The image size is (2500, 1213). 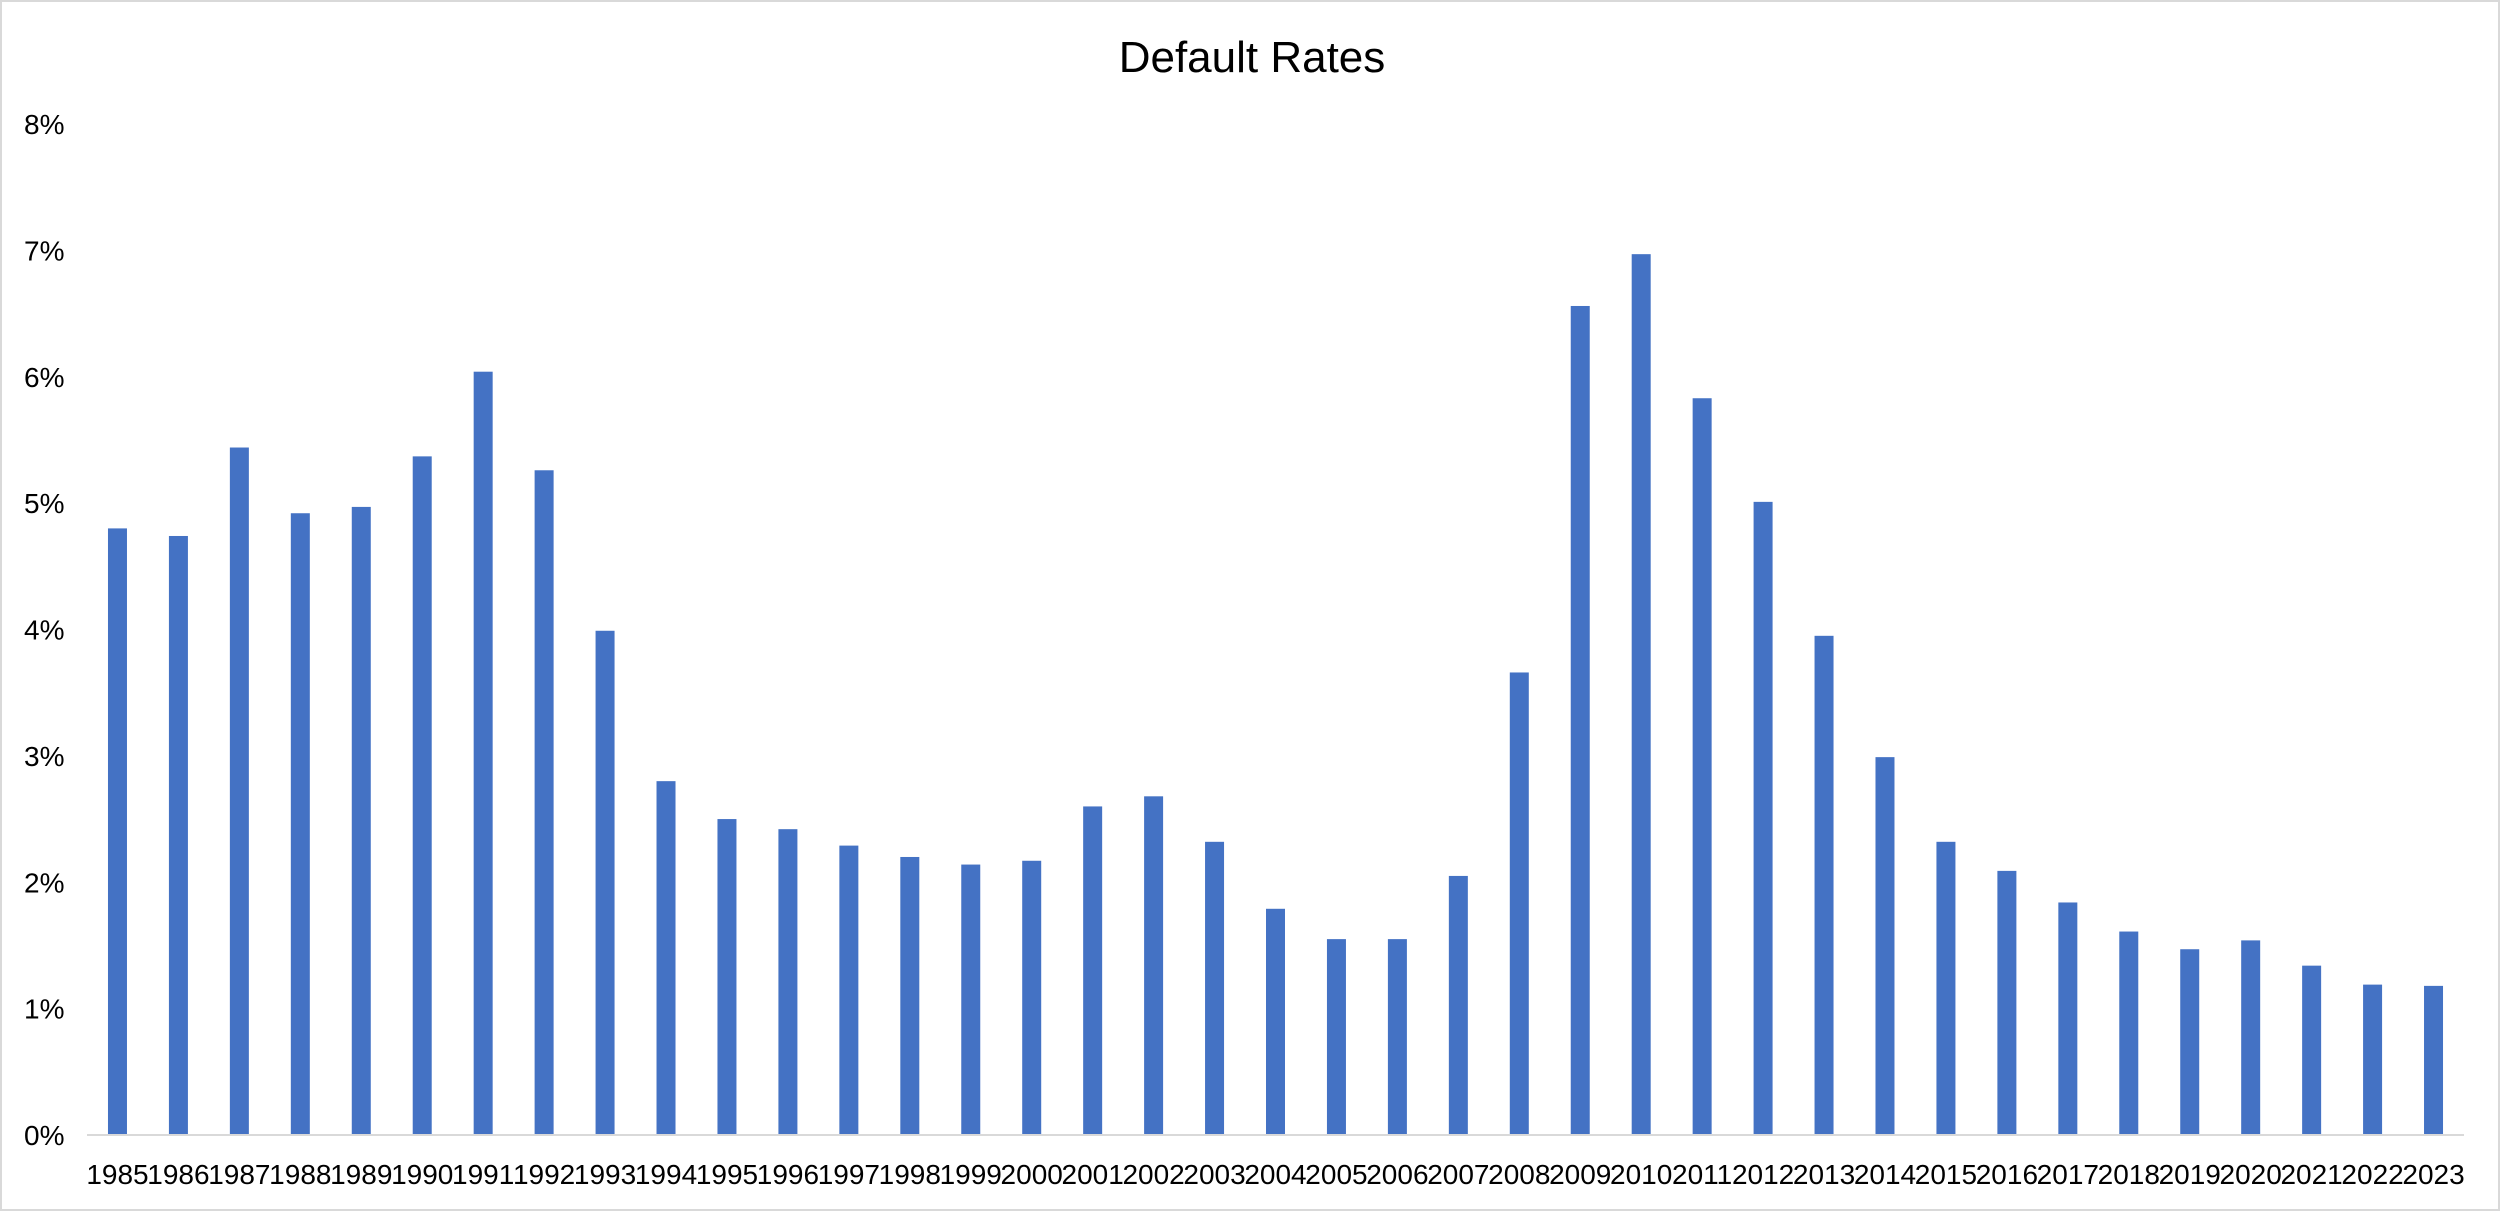 What do you see at coordinates (2129, 1033) in the screenshot?
I see `bar-2018` at bounding box center [2129, 1033].